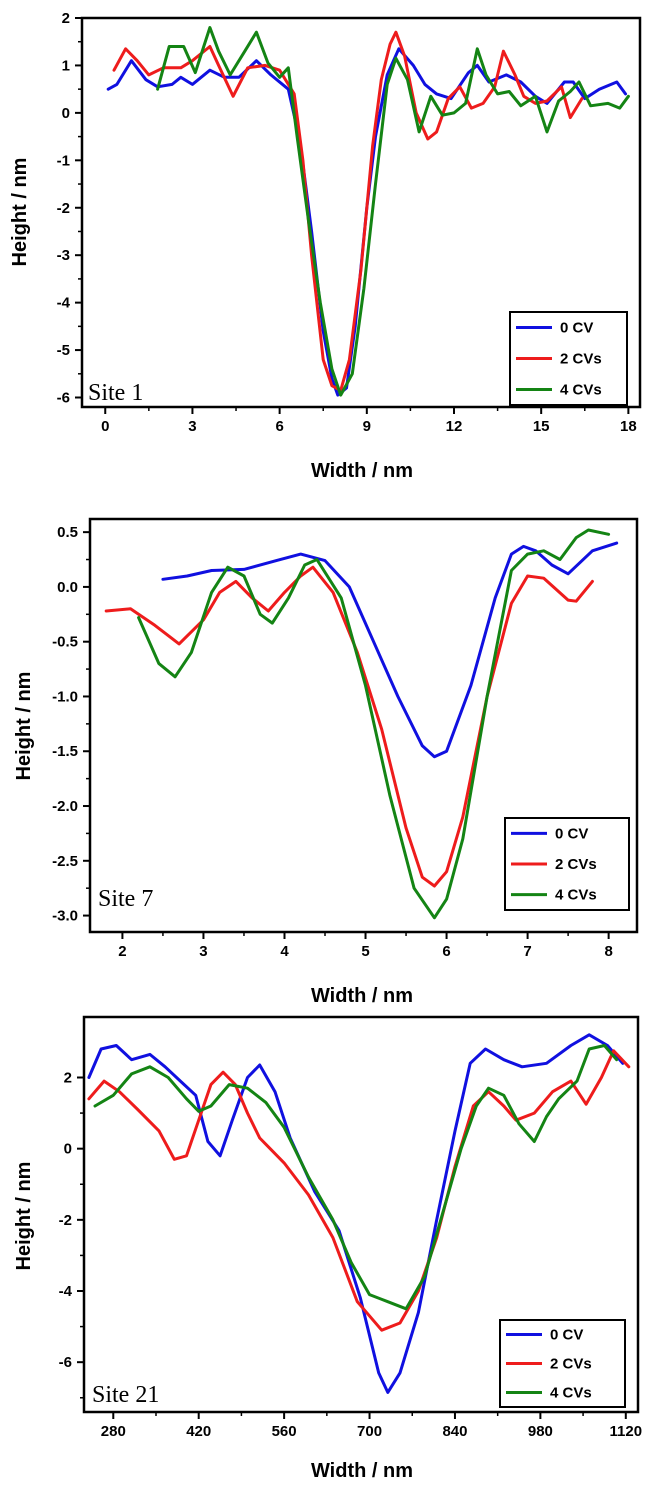 This screenshot has width=646, height=1486. Describe the element at coordinates (356, 1177) in the screenshot. I see `series-line-4-cvs` at that location.